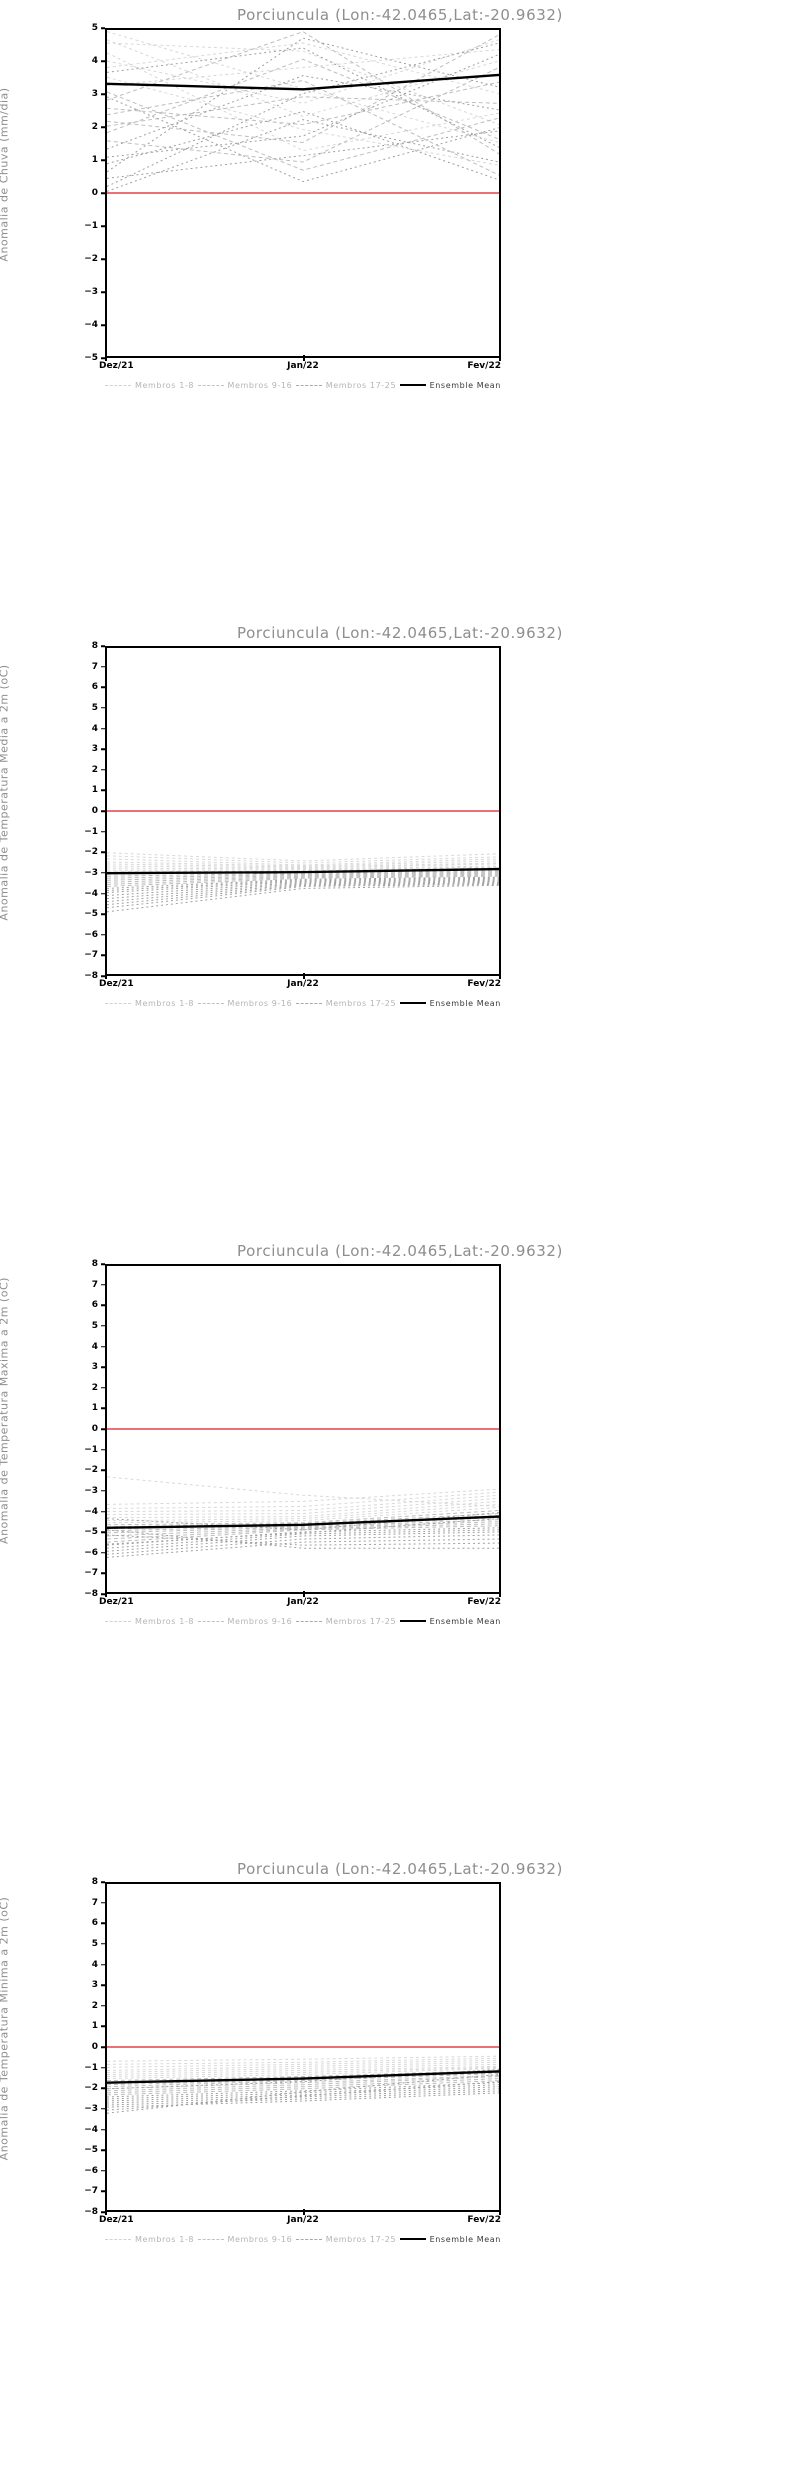 This screenshot has height=2472, width=800. I want to click on y-tick-label: −5, so click(91, 358).